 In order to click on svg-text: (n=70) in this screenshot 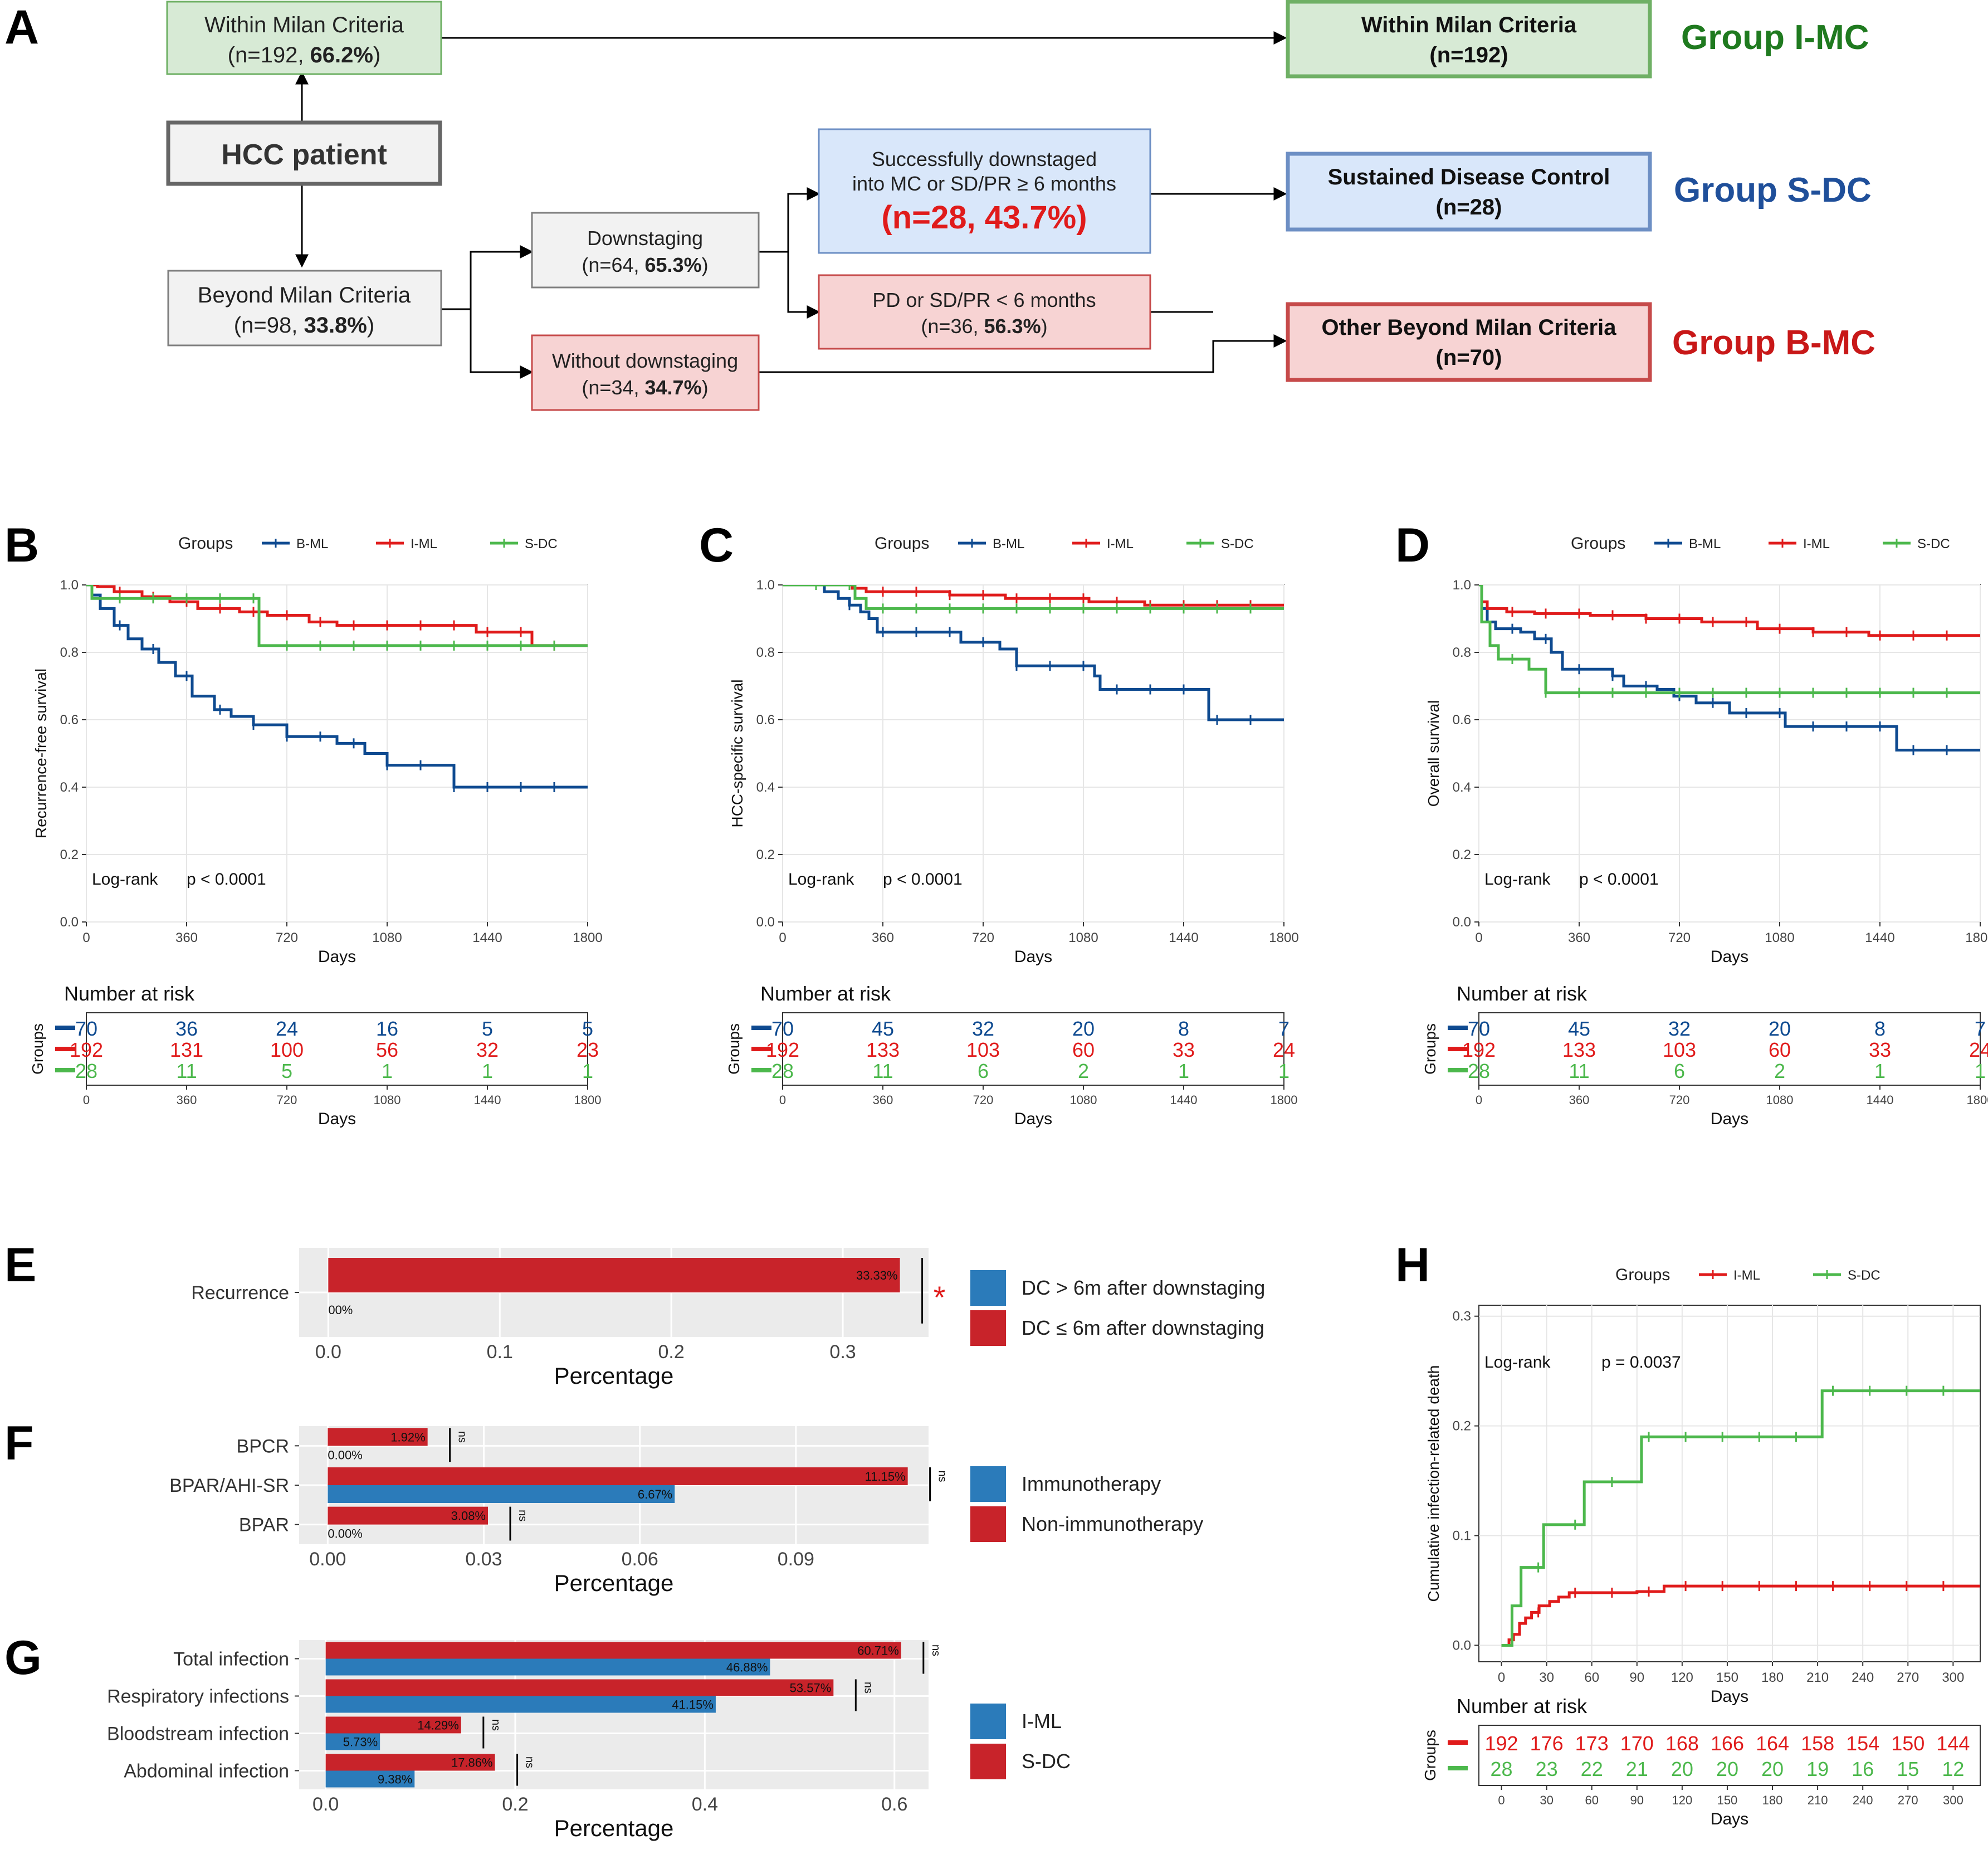, I will do `click(1469, 357)`.